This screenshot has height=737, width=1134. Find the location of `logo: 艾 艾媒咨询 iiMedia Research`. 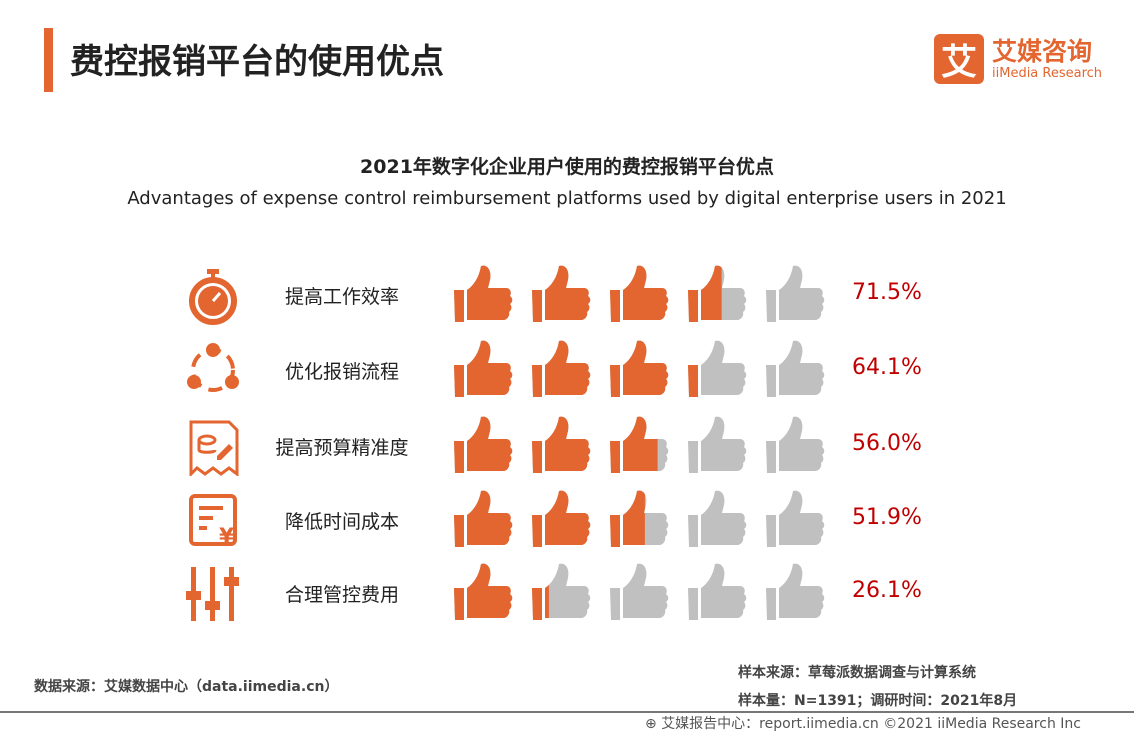

logo: 艾 艾媒咨询 iiMedia Research is located at coordinates (1018, 59).